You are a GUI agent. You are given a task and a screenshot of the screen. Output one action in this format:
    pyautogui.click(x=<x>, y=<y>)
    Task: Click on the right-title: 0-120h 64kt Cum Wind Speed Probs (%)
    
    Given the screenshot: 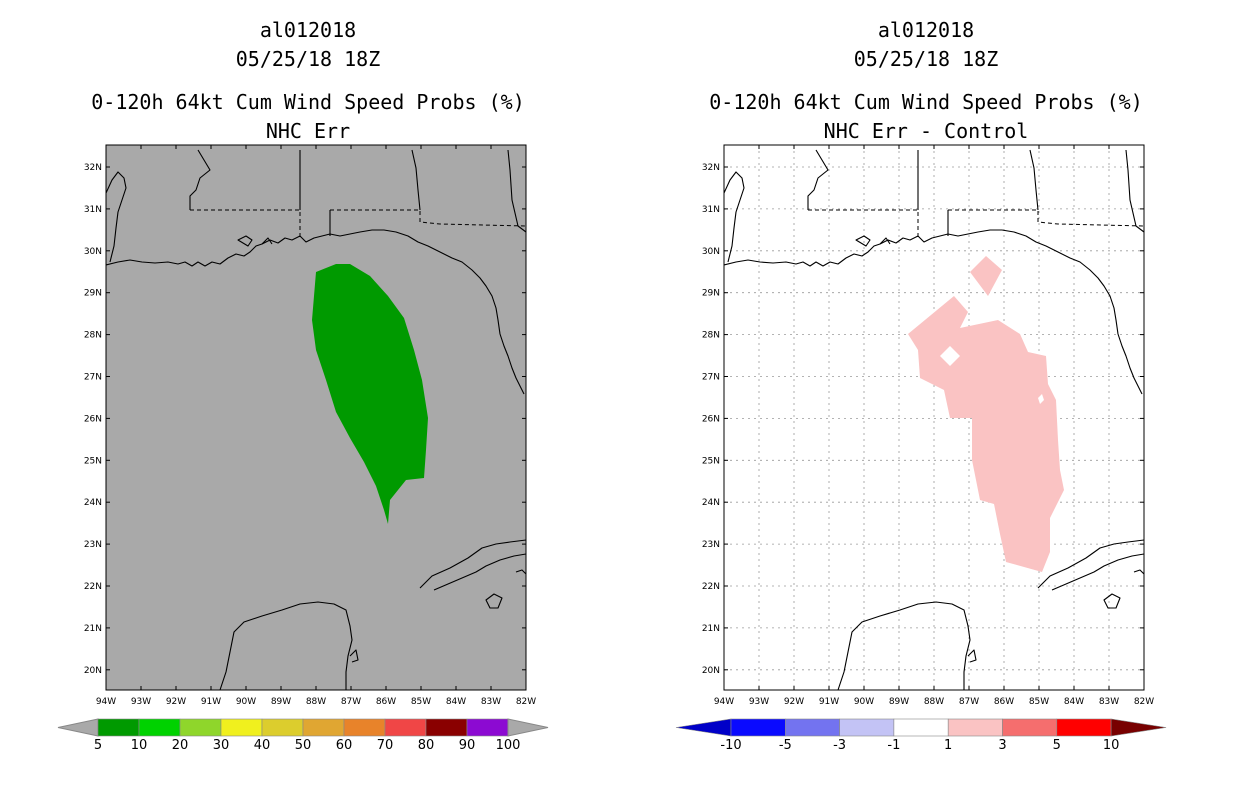 What is the action you would take?
    pyautogui.click(x=926, y=102)
    